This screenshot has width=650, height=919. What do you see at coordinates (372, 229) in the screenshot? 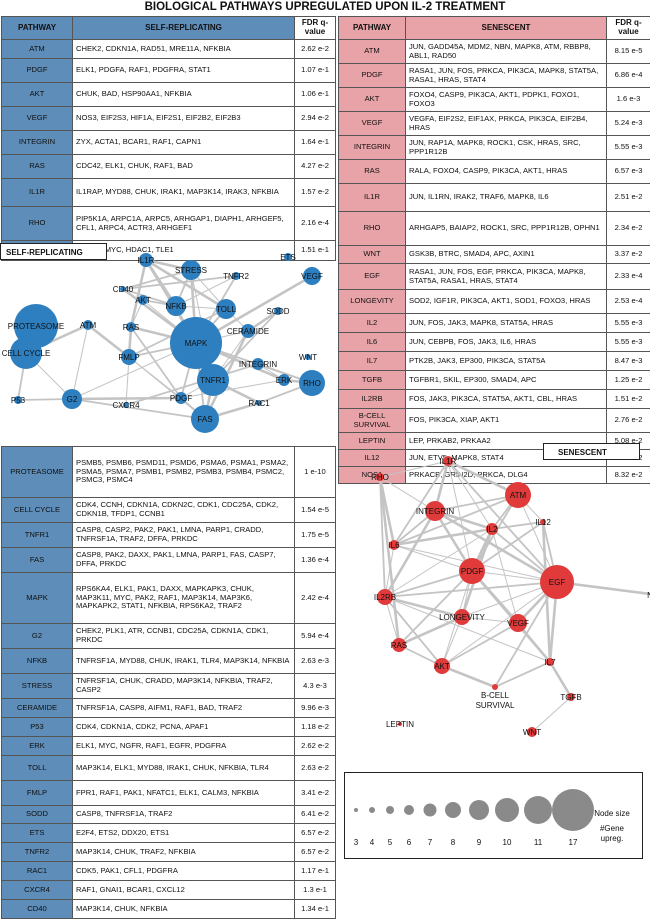
I see `pathway-cell: RHO` at bounding box center [372, 229].